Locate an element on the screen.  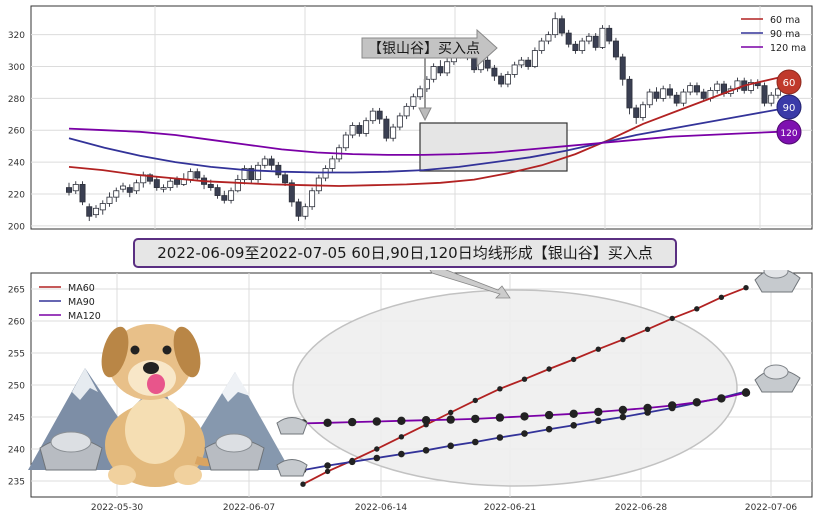
legend-label-ma60: MA60 is located at coordinates (81, 288).